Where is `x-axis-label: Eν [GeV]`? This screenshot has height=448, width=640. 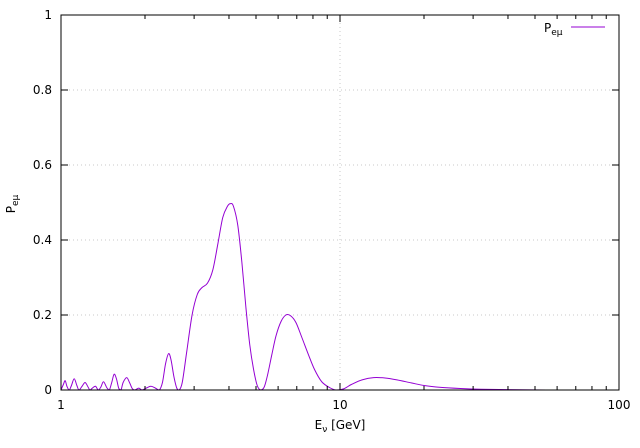 x-axis-label: Eν [GeV] is located at coordinates (340, 426).